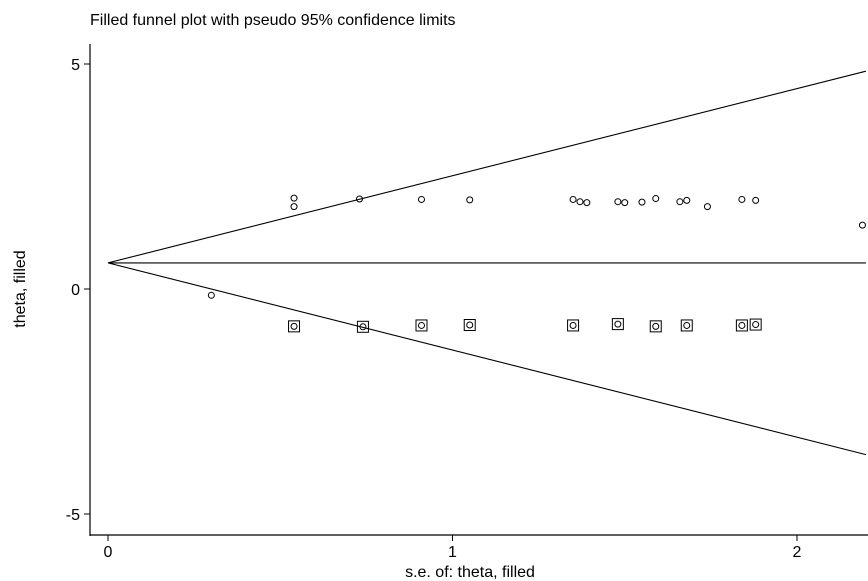 The image size is (868, 581). I want to click on x-tick-label: 0, so click(108, 552).